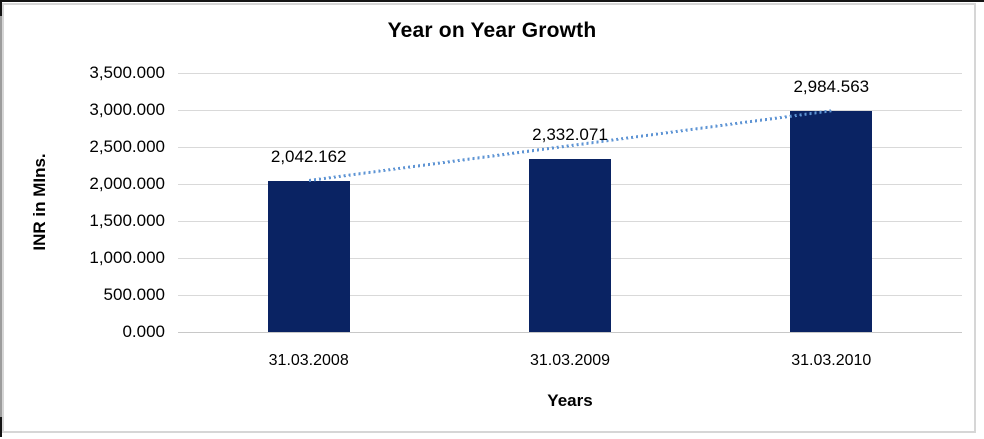 Image resolution: width=984 pixels, height=439 pixels. What do you see at coordinates (570, 400) in the screenshot?
I see `x-axis-title: Years` at bounding box center [570, 400].